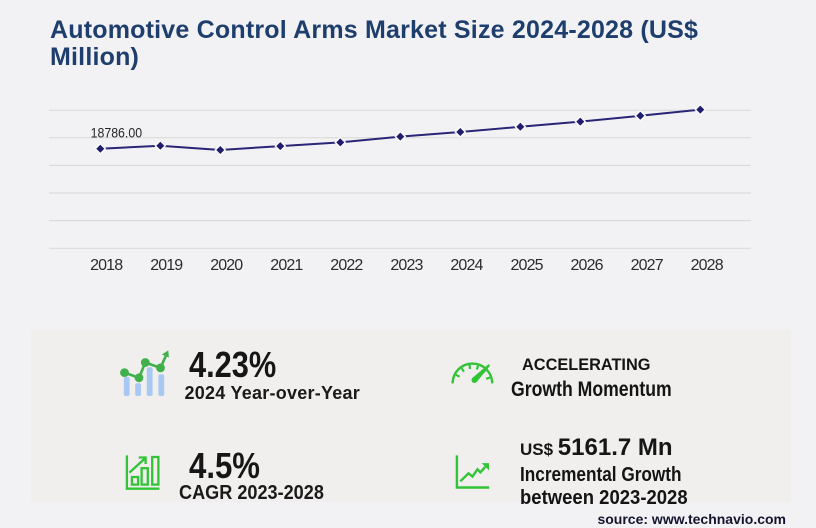  Describe the element at coordinates (226, 265) in the screenshot. I see `svg-text: 2020` at that location.